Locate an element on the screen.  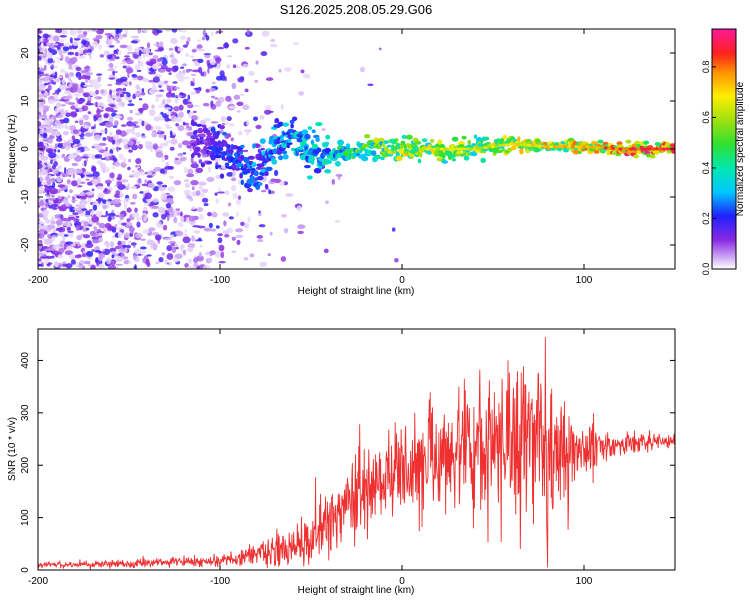
spectrogram-x-tick-label: -100 is located at coordinates (220, 280).